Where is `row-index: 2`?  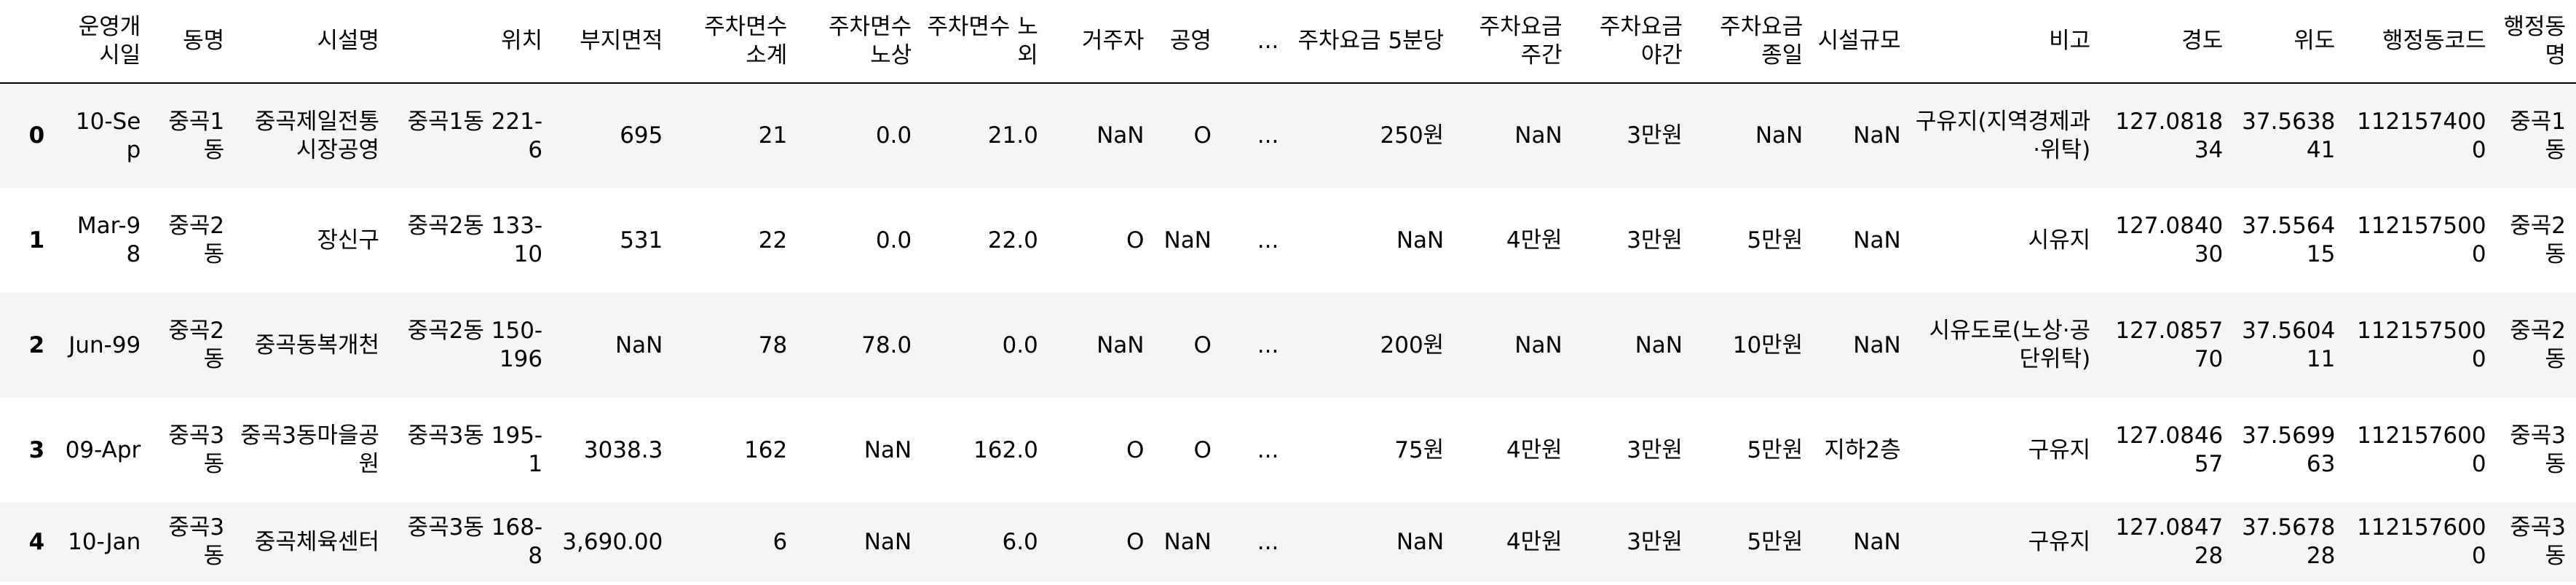
row-index: 2 is located at coordinates (37, 344).